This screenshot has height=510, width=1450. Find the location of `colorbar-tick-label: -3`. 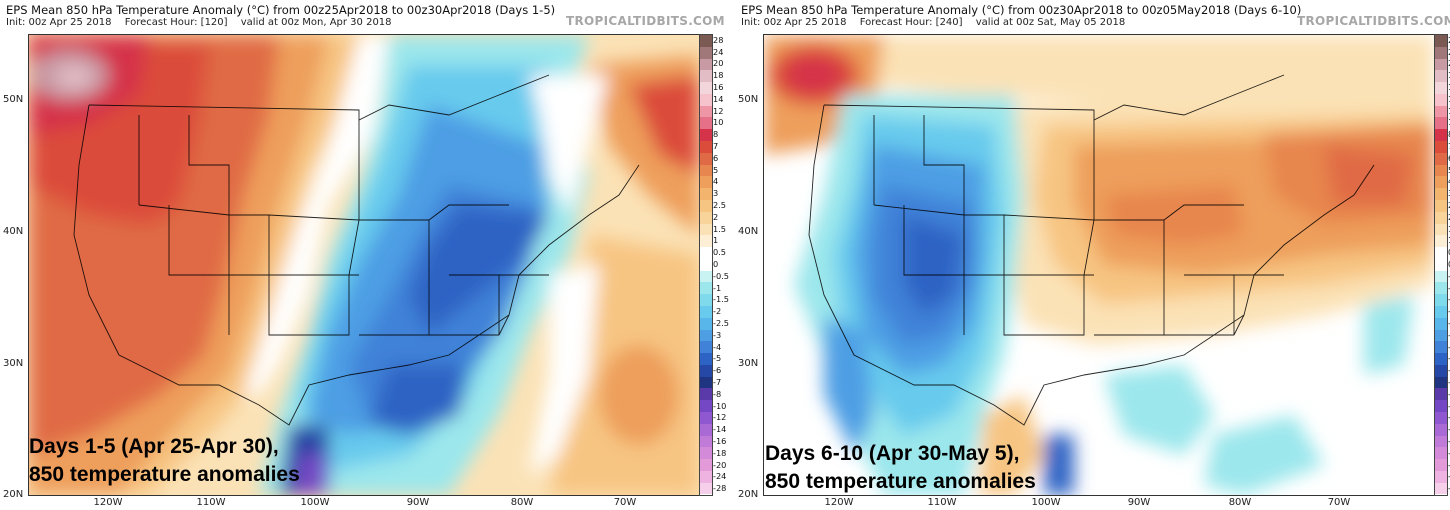

colorbar-tick-label: -3 is located at coordinates (717, 334).